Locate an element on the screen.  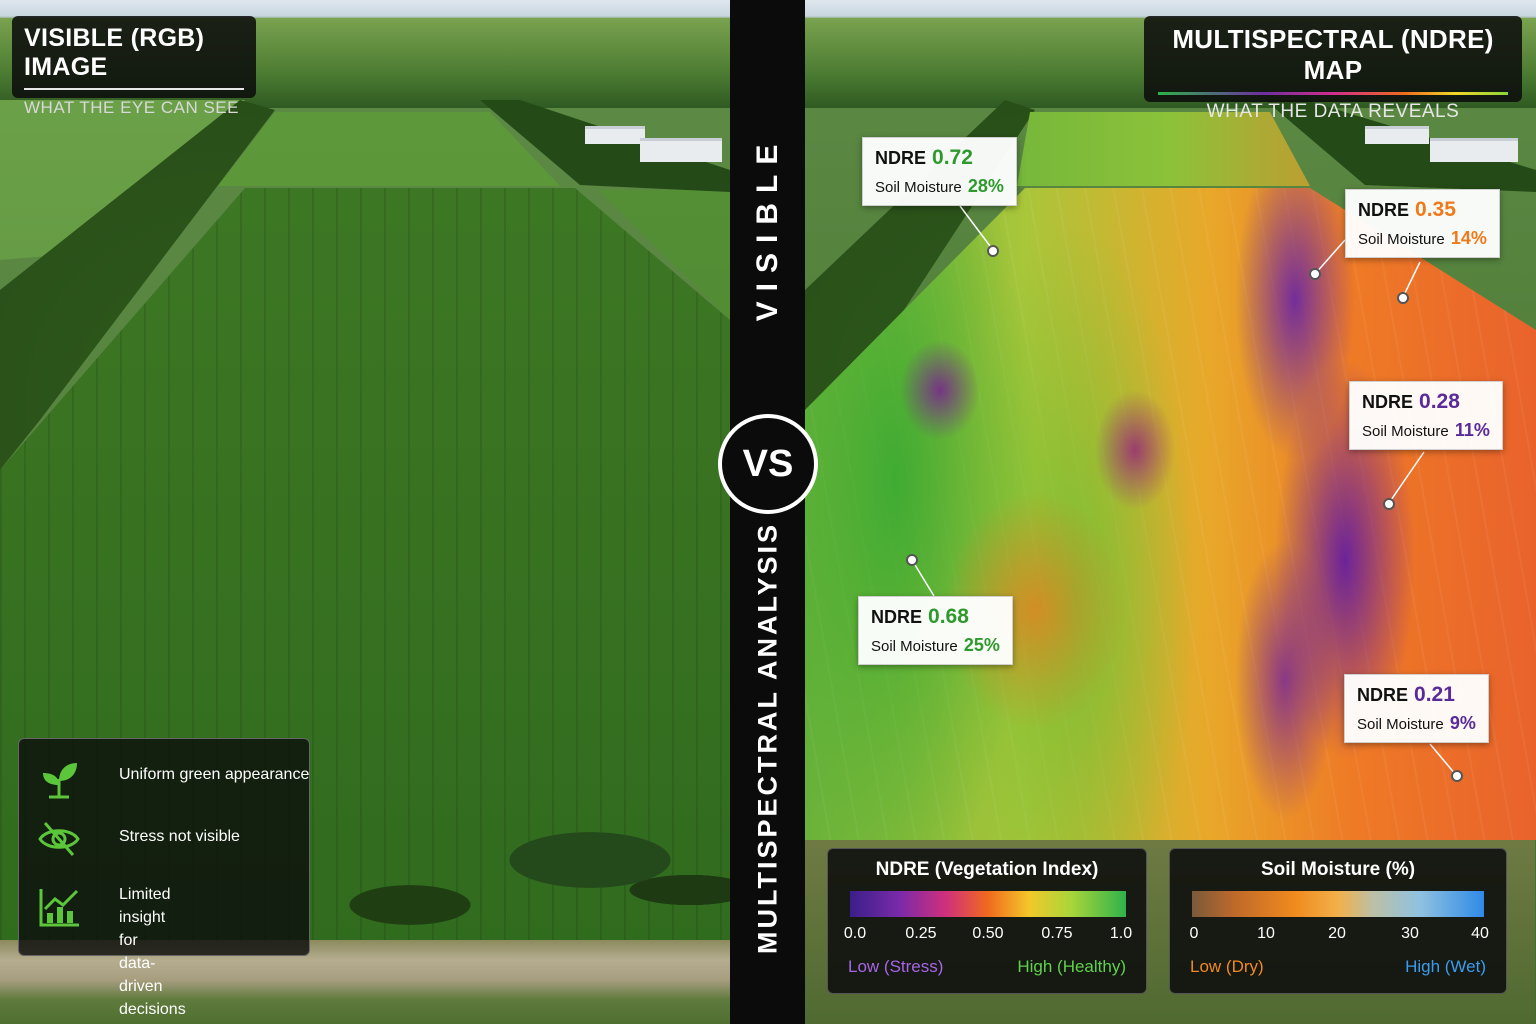
ndre-callout: NDRE 0.72 Soil Moisture 28% is located at coordinates (939, 171).